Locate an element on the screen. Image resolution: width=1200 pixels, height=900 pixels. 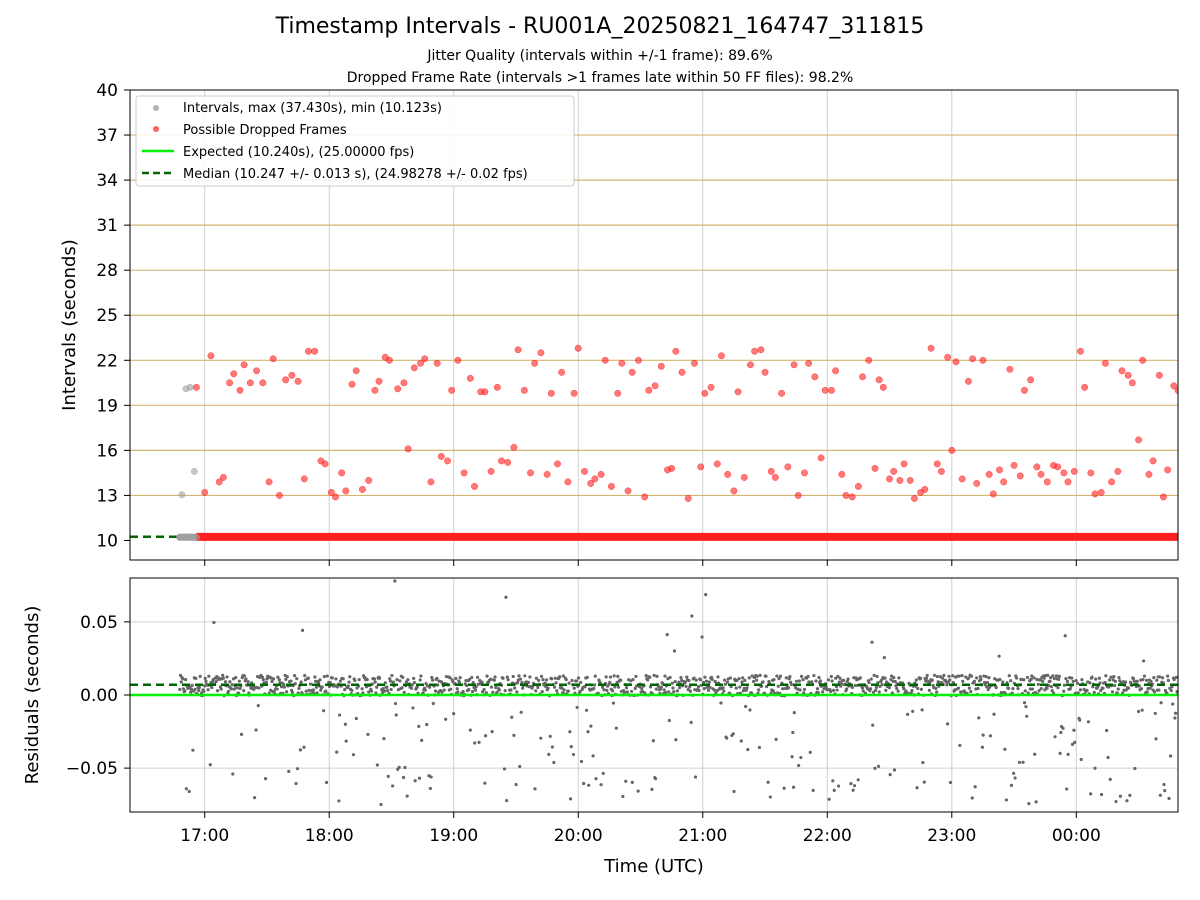
intervals-y-tick-label: 22 is located at coordinates (107, 361).